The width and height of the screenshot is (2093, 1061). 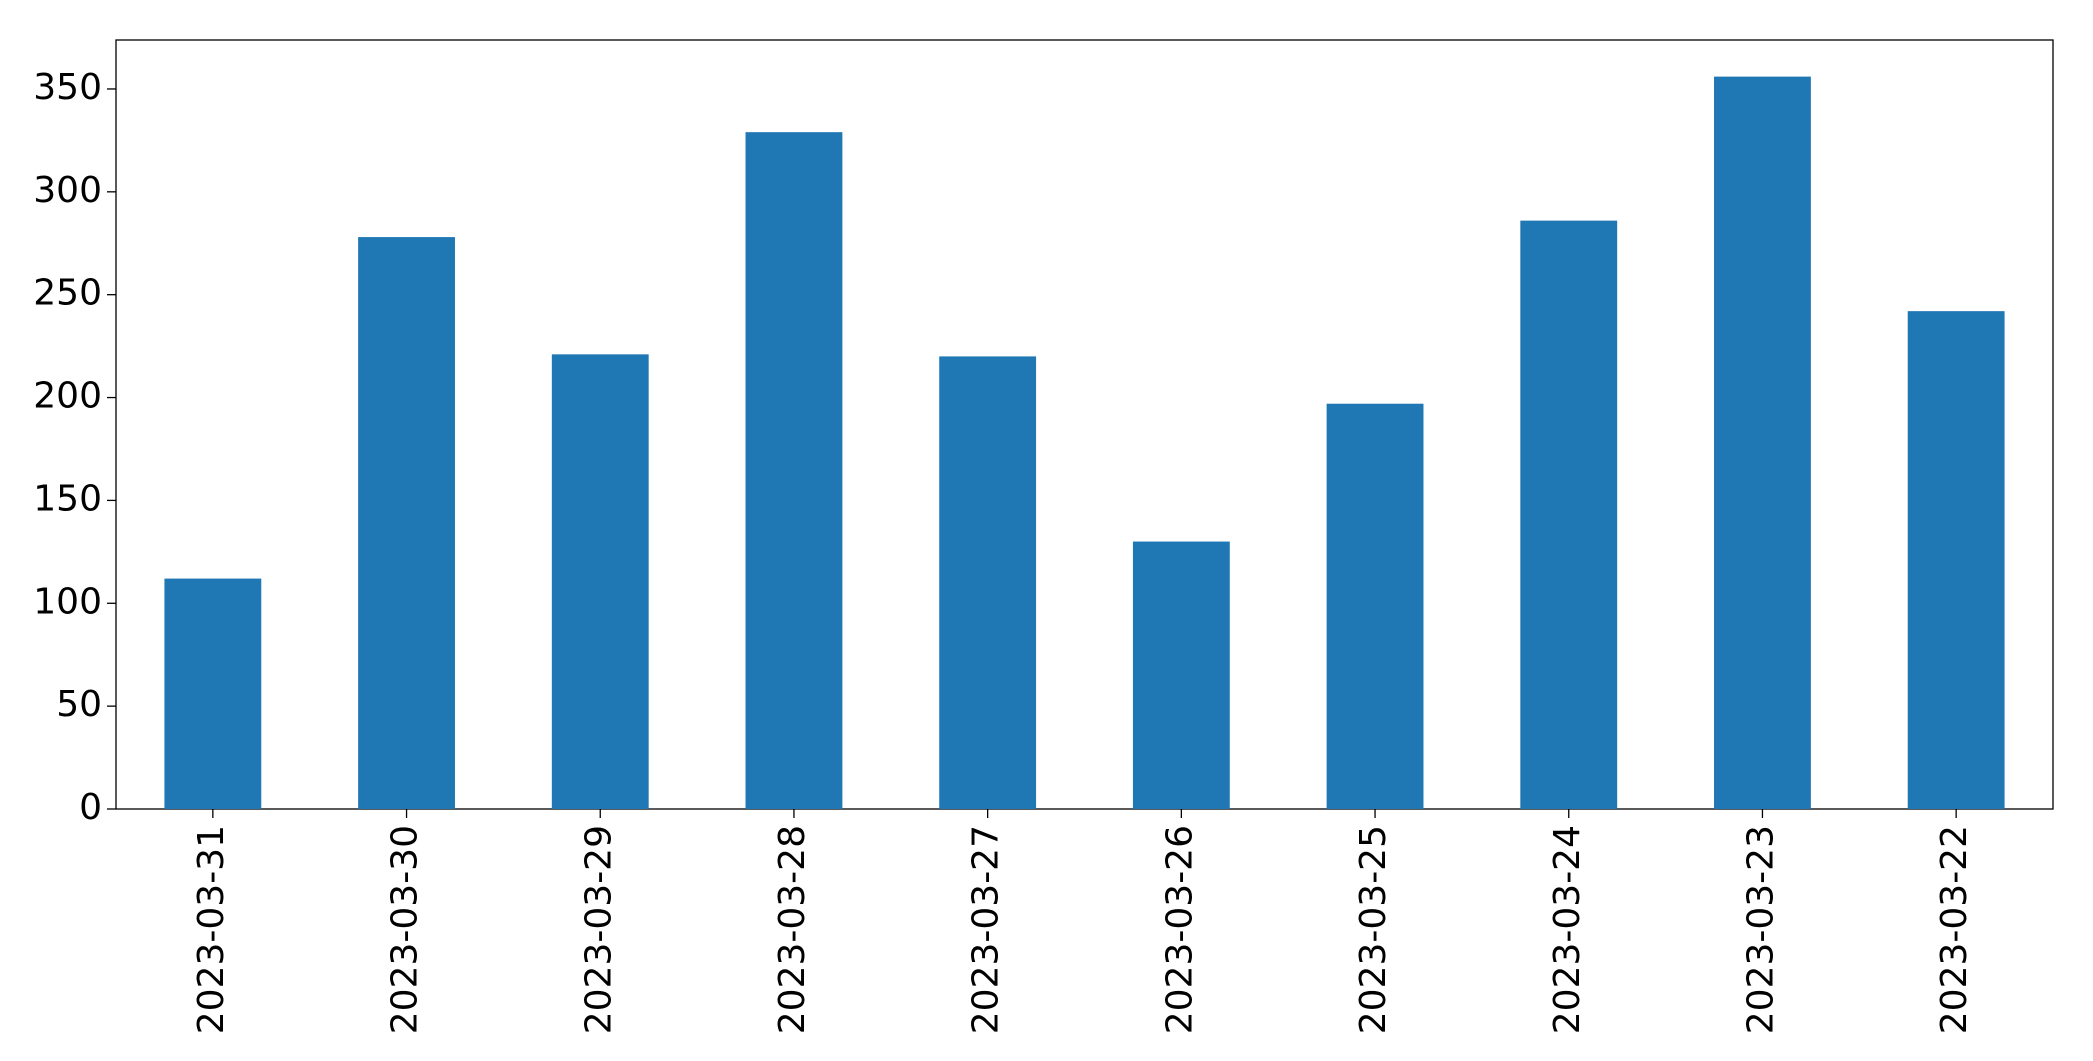 I want to click on x-tick-label: 2023-03-29, so click(x=598, y=929).